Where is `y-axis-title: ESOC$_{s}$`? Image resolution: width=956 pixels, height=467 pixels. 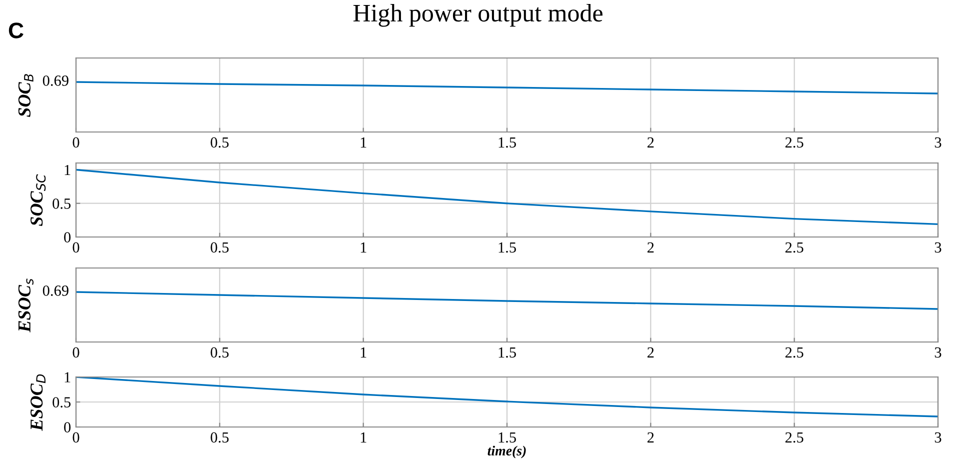 y-axis-title: ESOC$_{s}$ is located at coordinates (26, 305).